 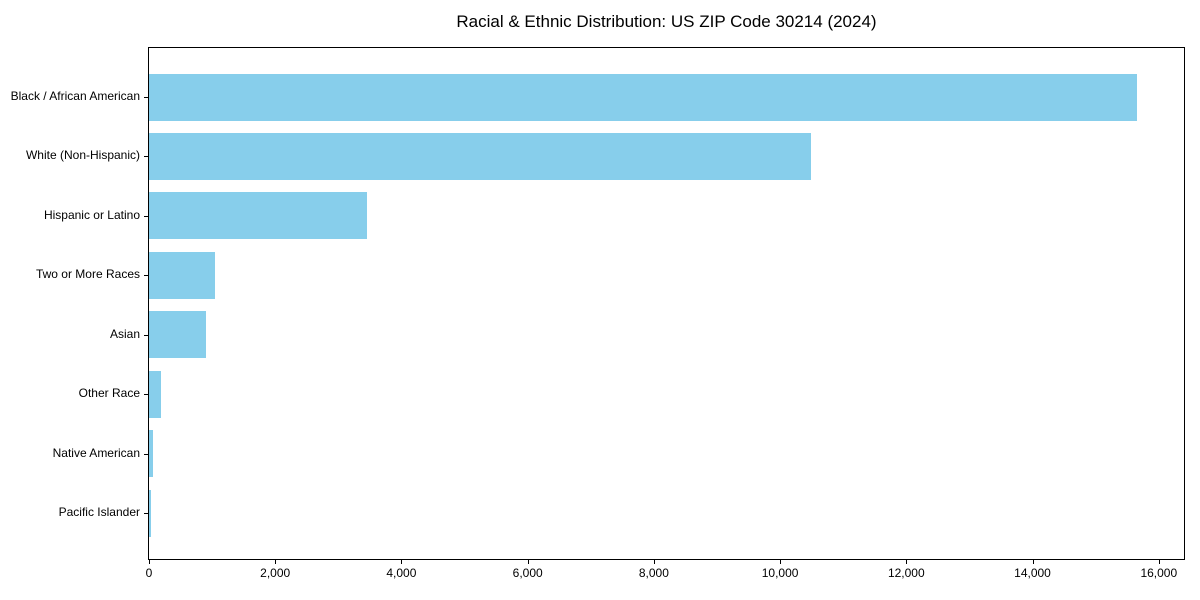 I want to click on x-tick-label: 16,000, so click(x=1159, y=573).